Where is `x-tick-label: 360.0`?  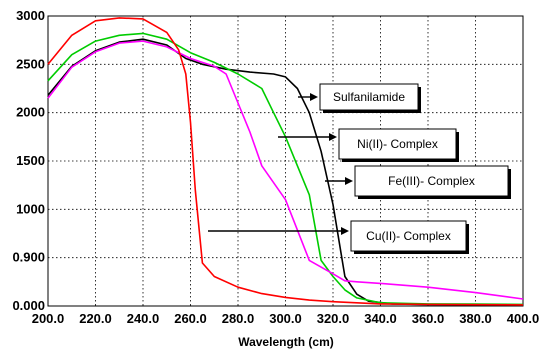 x-tick-label: 360.0 is located at coordinates (428, 318).